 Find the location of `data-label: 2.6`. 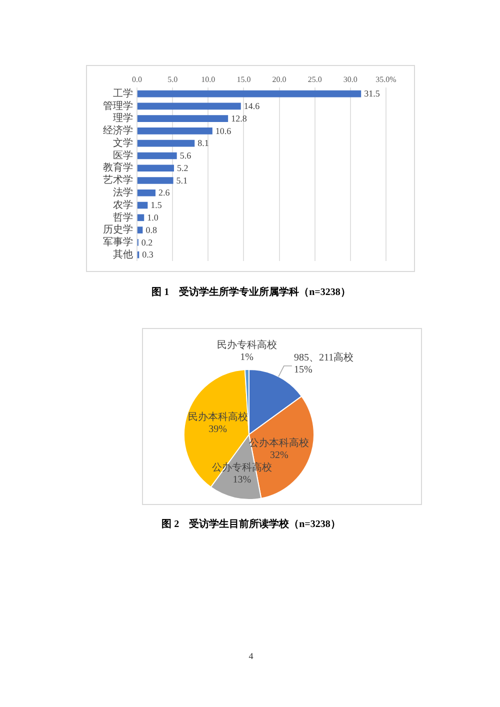

data-label: 2.6 is located at coordinates (164, 193).